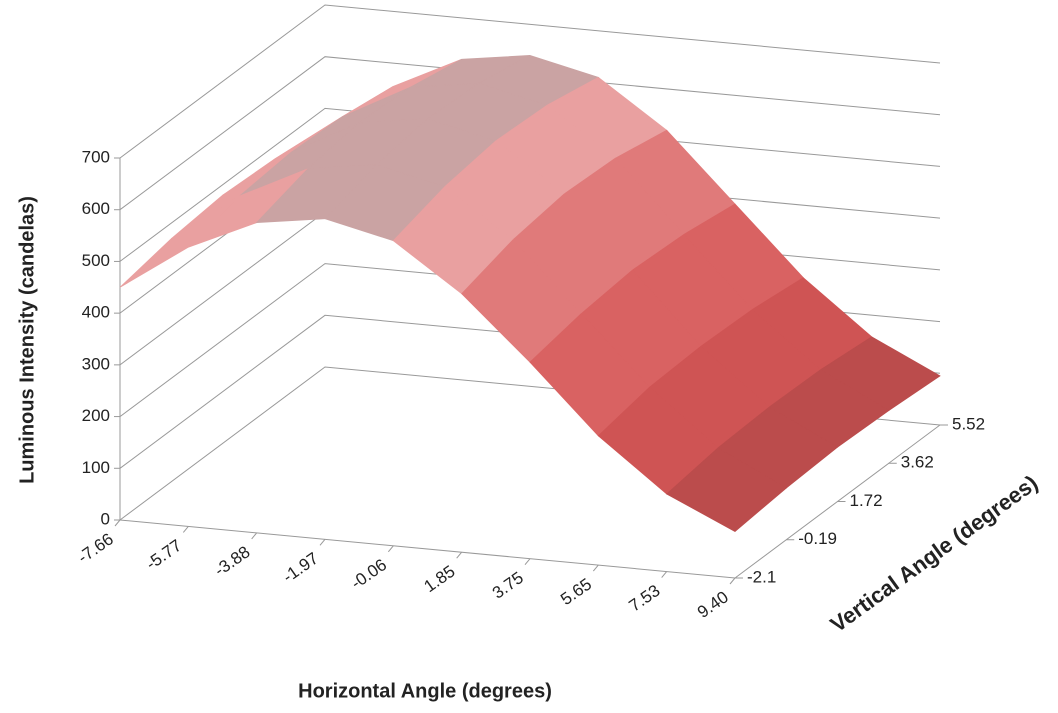  What do you see at coordinates (645, 598) in the screenshot?
I see `x-tick-label: 7.53` at bounding box center [645, 598].